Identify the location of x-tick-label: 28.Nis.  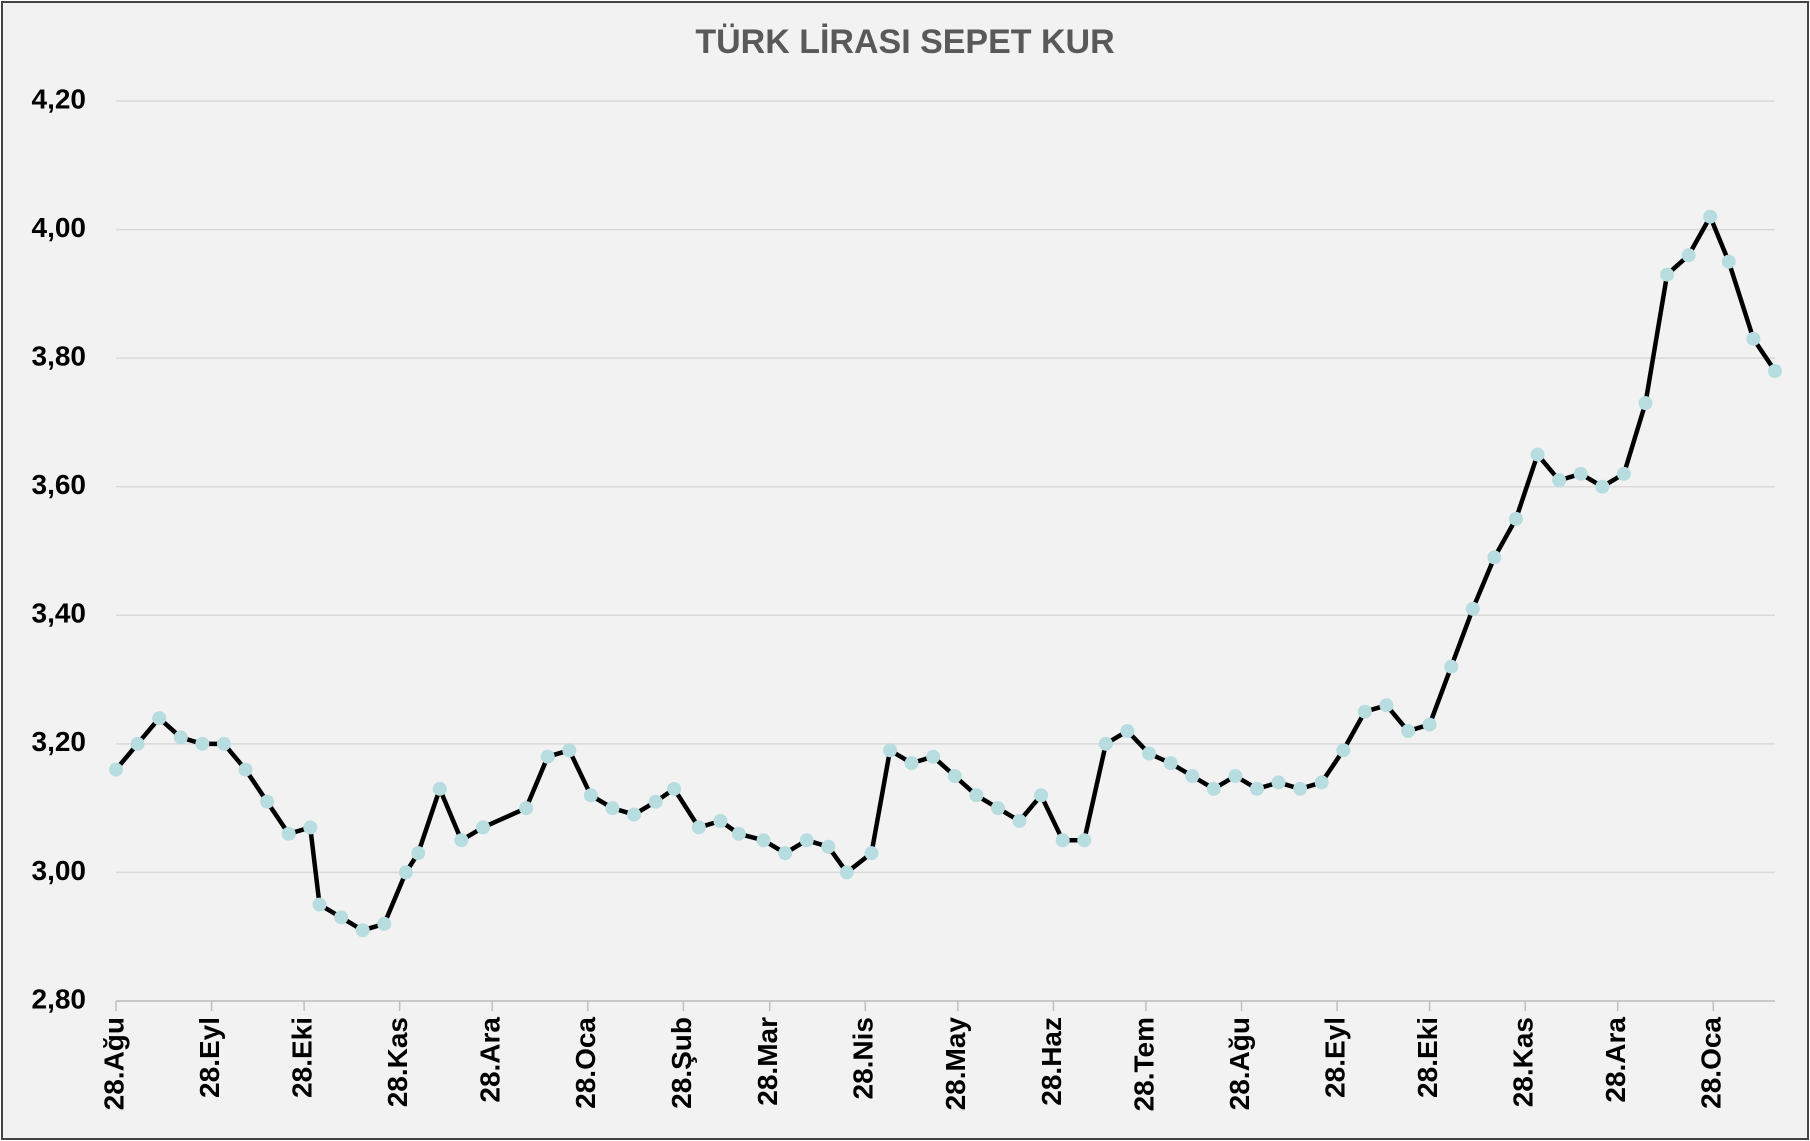
(863, 1058).